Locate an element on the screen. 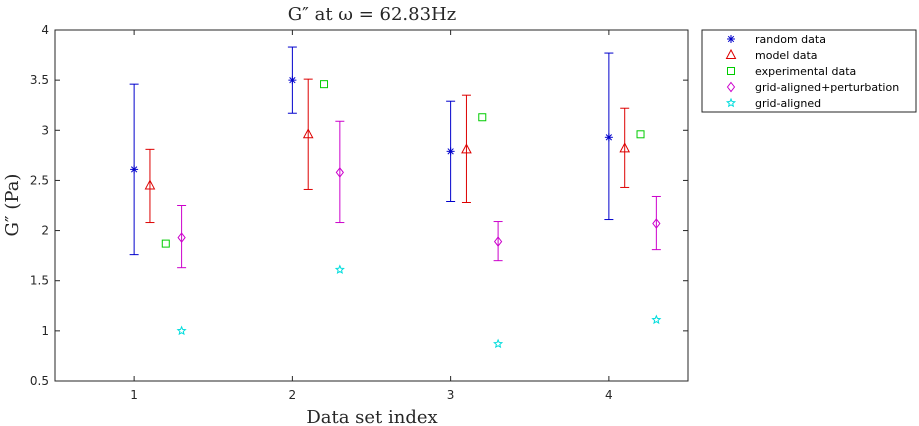 The image size is (919, 426). y-tick-label: 3 is located at coordinates (45, 130).